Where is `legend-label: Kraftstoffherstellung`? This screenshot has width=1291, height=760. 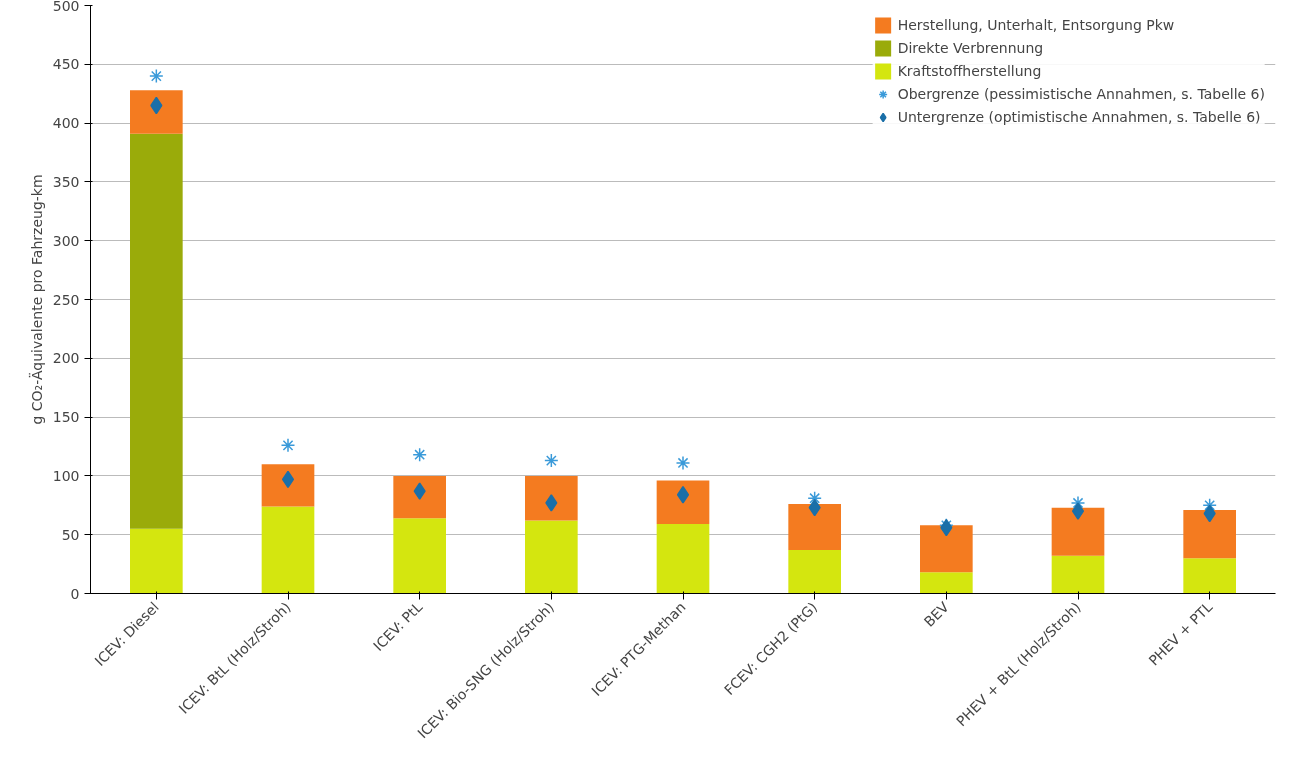
legend-label: Kraftstoffherstellung is located at coordinates (969, 71).